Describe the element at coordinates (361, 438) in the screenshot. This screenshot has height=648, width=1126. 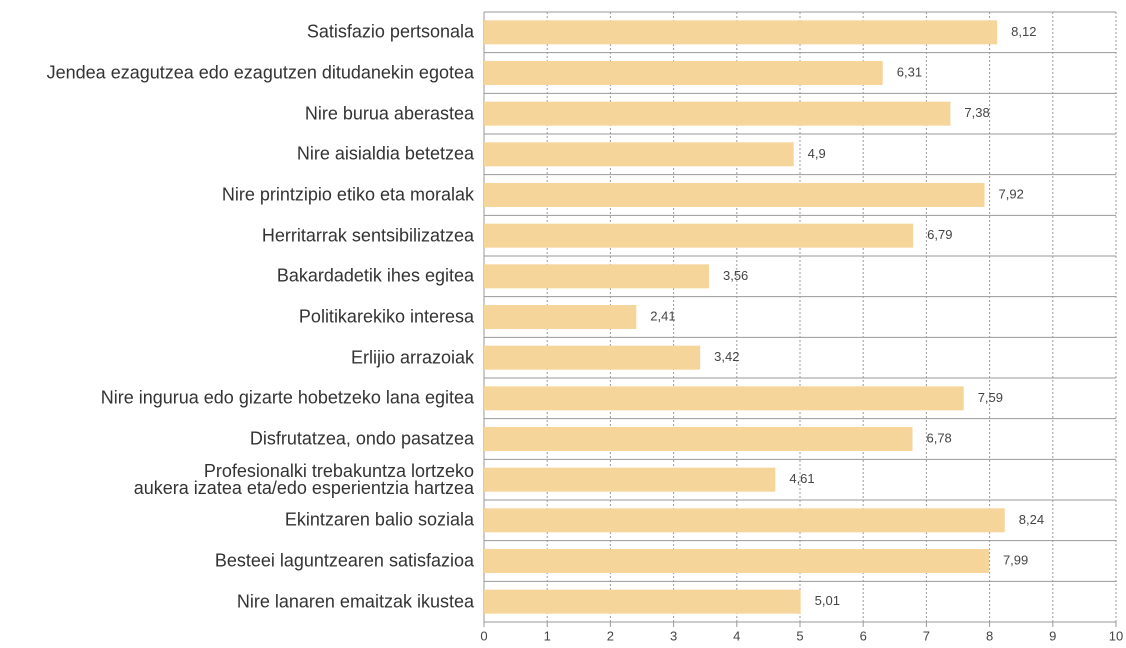
I see `category-label: Disfrutatzea, ondo pasatzea` at that location.